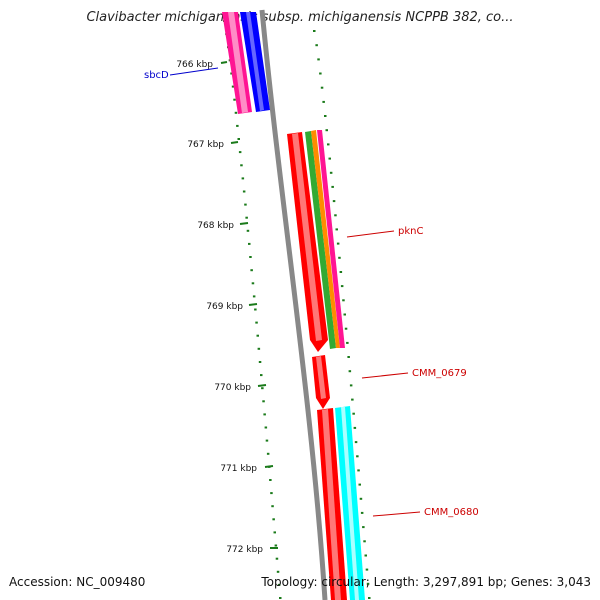  What do you see at coordinates (350, 503) in the screenshot?
I see `CMM_0680-track-cyan-highlight` at bounding box center [350, 503].